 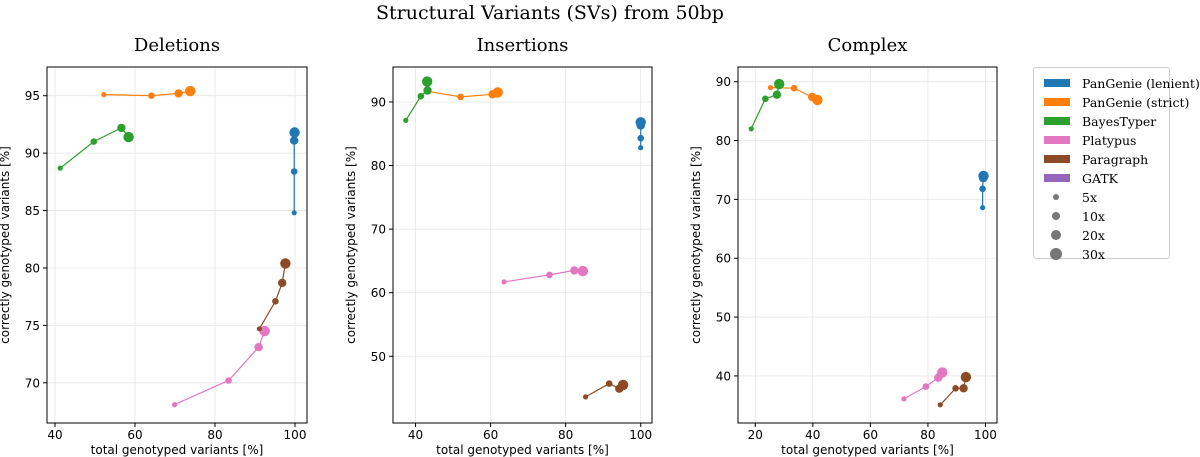 I want to click on x-tick-label: 100, so click(x=640, y=435).